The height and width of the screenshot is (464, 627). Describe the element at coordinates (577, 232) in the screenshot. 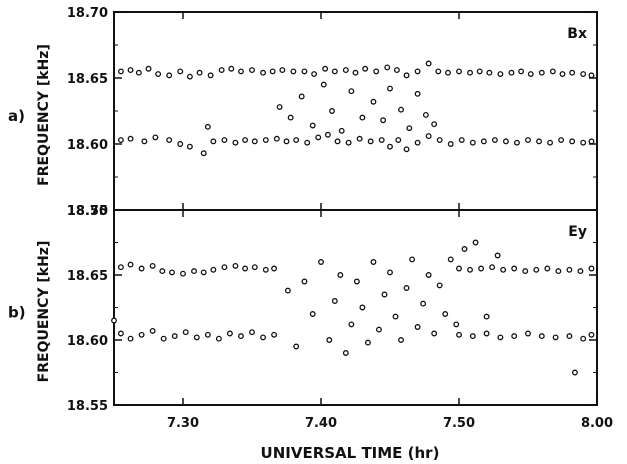

I see `panel-annotation: Ey` at that location.